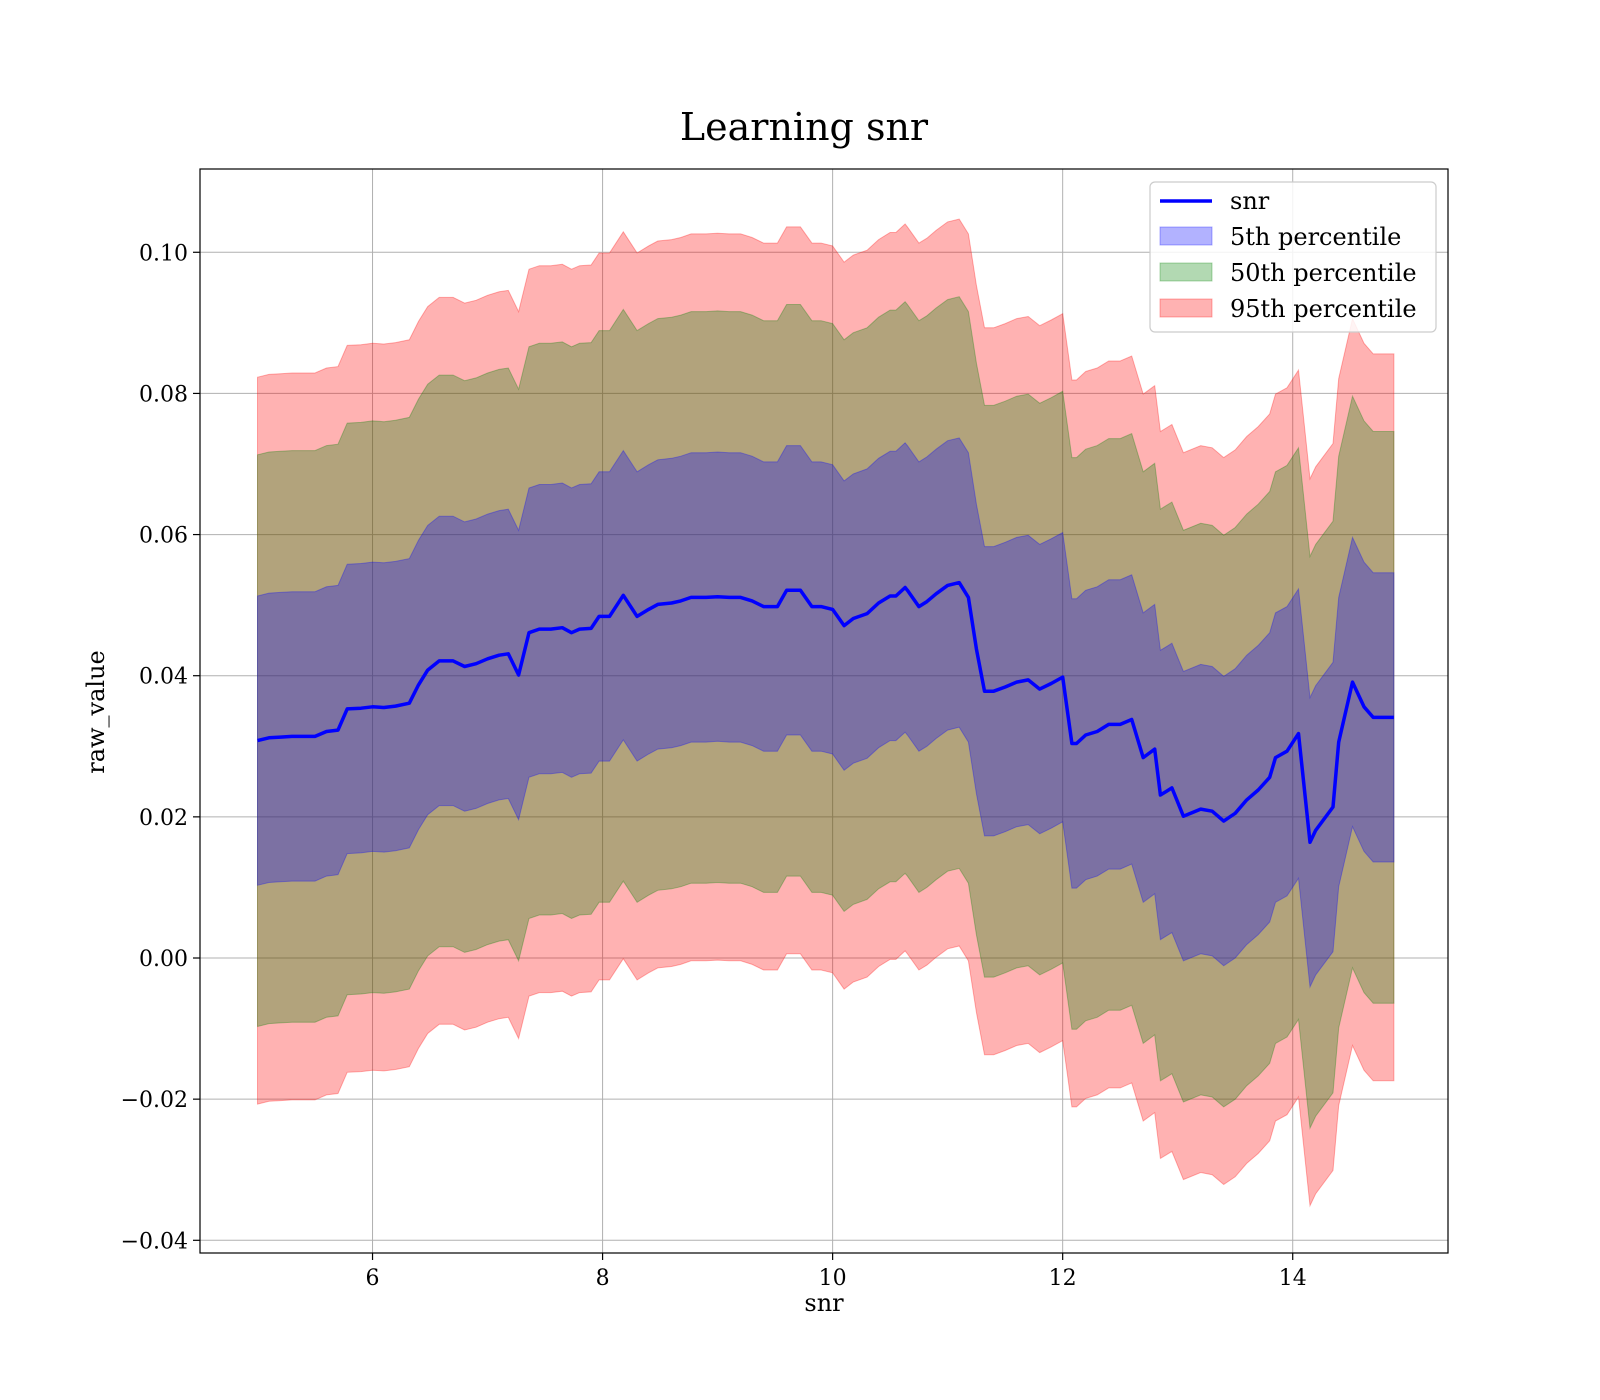  Describe the element at coordinates (373, 1278) in the screenshot. I see `x-tick-label: 6` at that location.